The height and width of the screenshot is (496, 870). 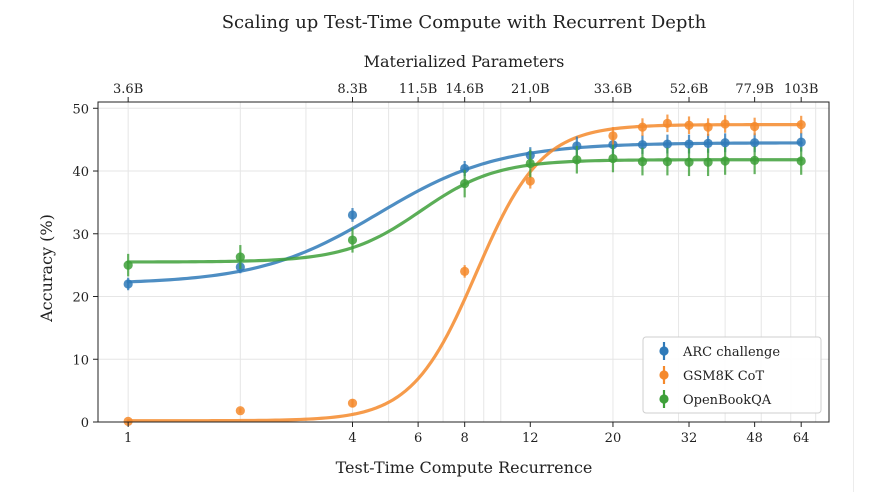 What do you see at coordinates (613, 438) in the screenshot?
I see `x-tick-label: 20` at bounding box center [613, 438].